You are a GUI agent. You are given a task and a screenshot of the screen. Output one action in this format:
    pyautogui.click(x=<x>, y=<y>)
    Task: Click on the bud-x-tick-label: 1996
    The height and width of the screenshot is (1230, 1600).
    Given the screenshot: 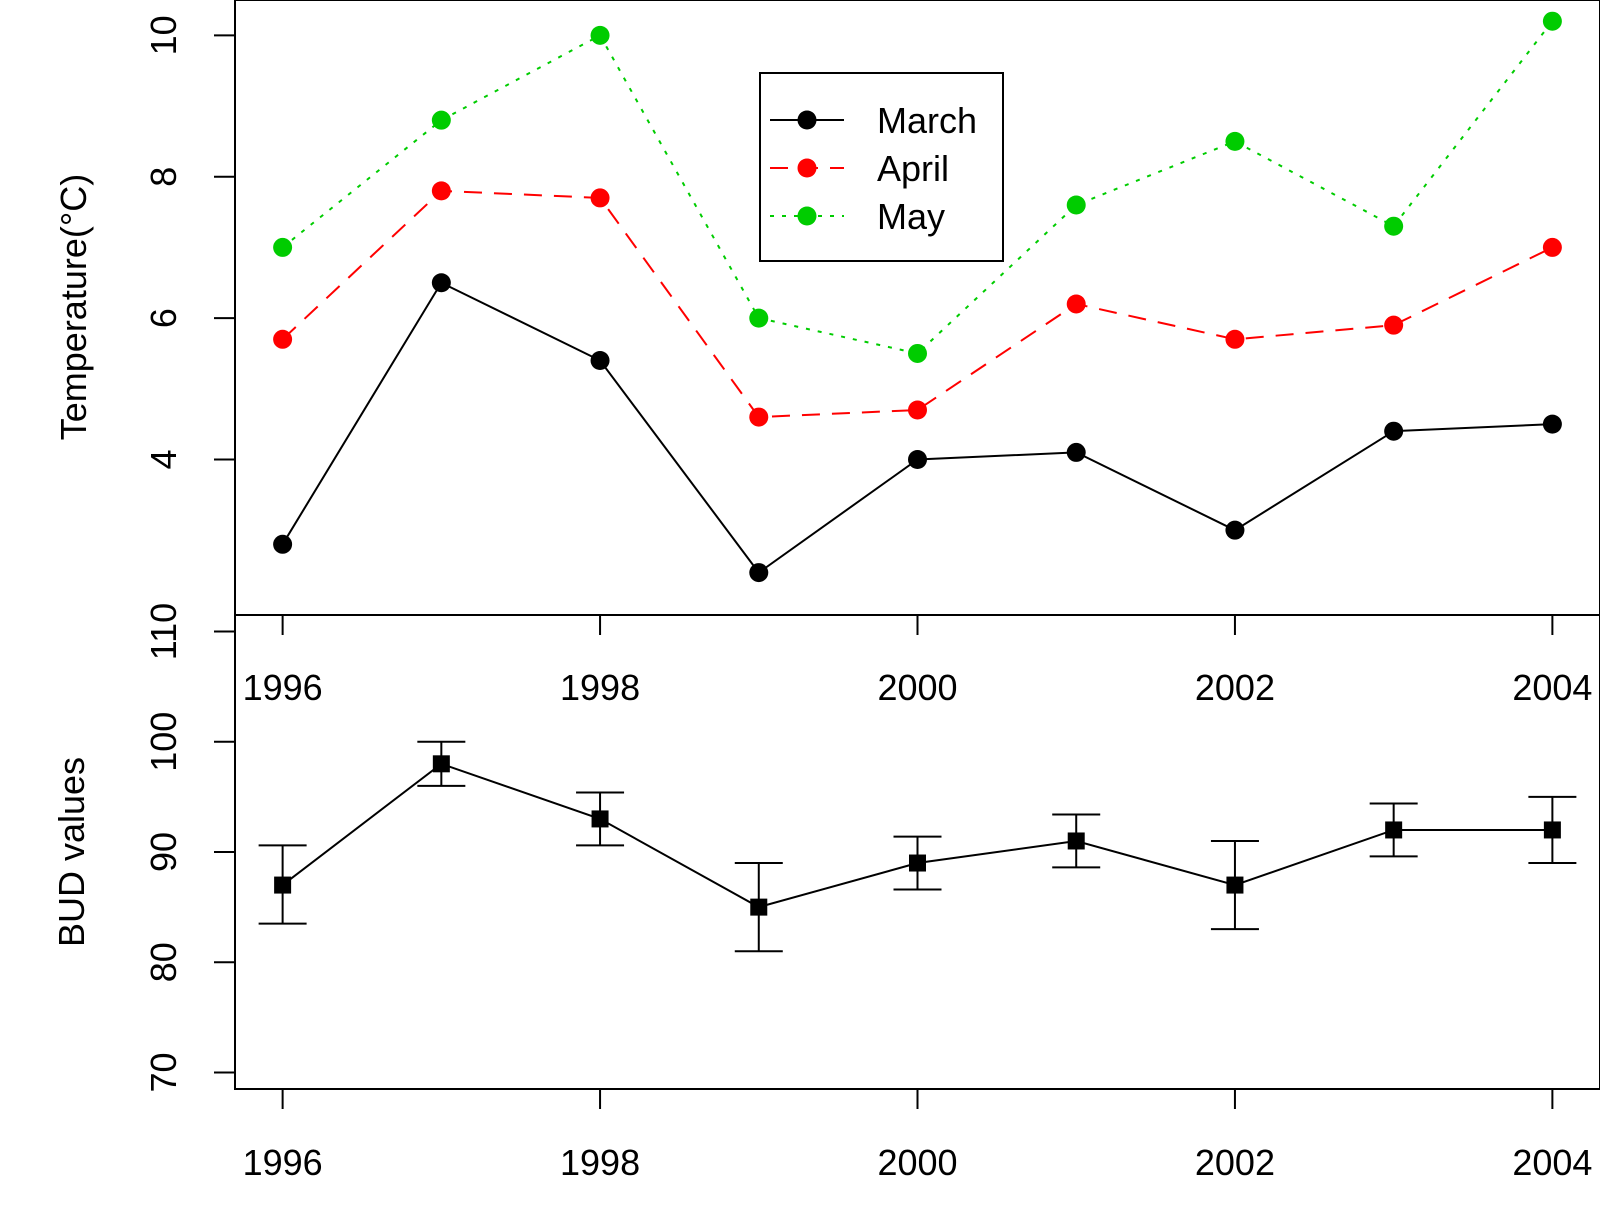 What is the action you would take?
    pyautogui.click(x=283, y=1162)
    